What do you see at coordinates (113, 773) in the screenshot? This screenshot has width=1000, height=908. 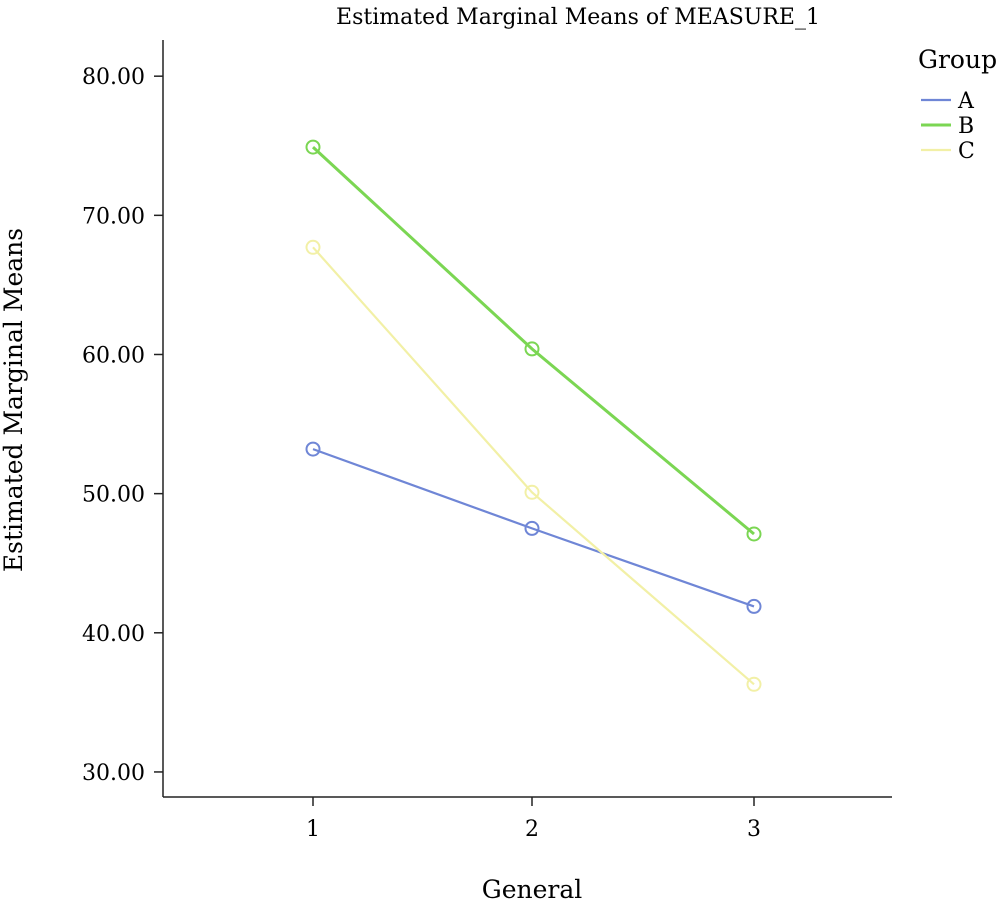 I see `y-tick-label: 30.00` at bounding box center [113, 773].